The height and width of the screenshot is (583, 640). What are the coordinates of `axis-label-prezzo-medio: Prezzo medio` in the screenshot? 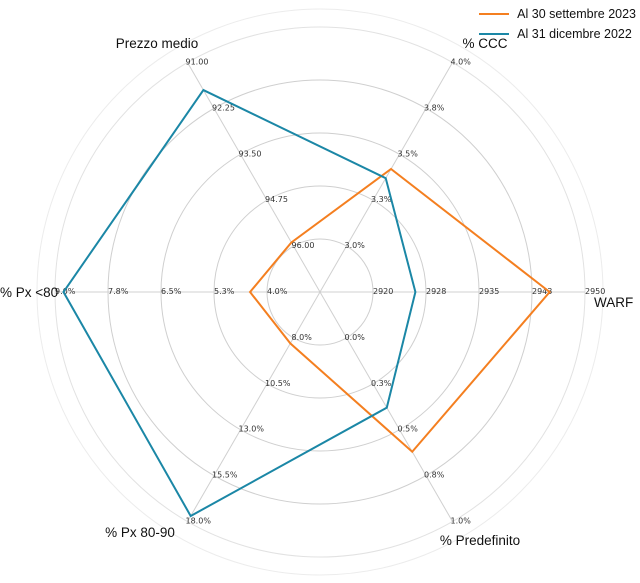 It's located at (157, 43).